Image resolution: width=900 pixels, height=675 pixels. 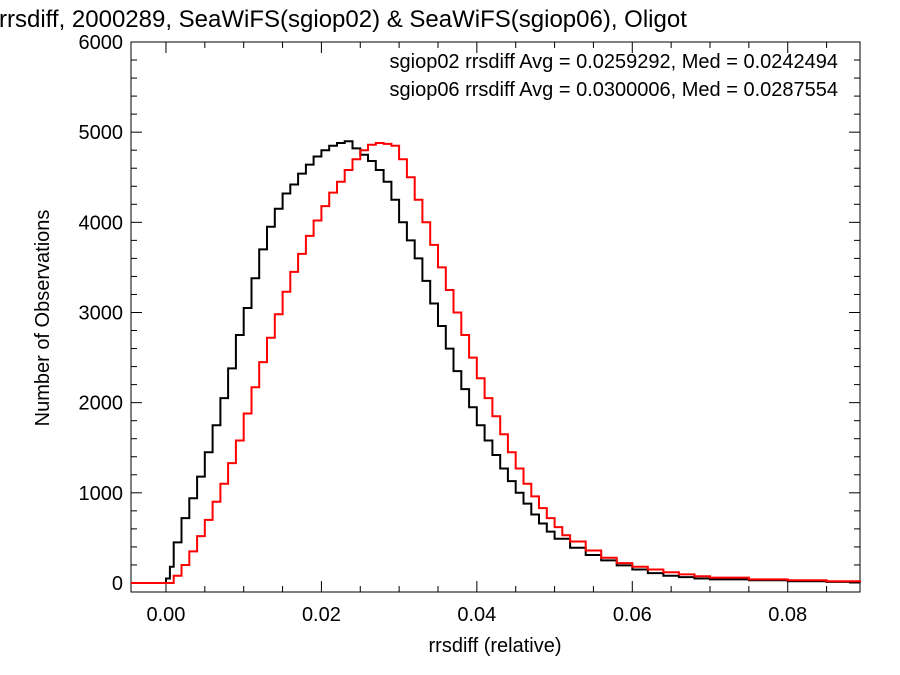 I want to click on y-tick-label: 2000, so click(x=101, y=404).